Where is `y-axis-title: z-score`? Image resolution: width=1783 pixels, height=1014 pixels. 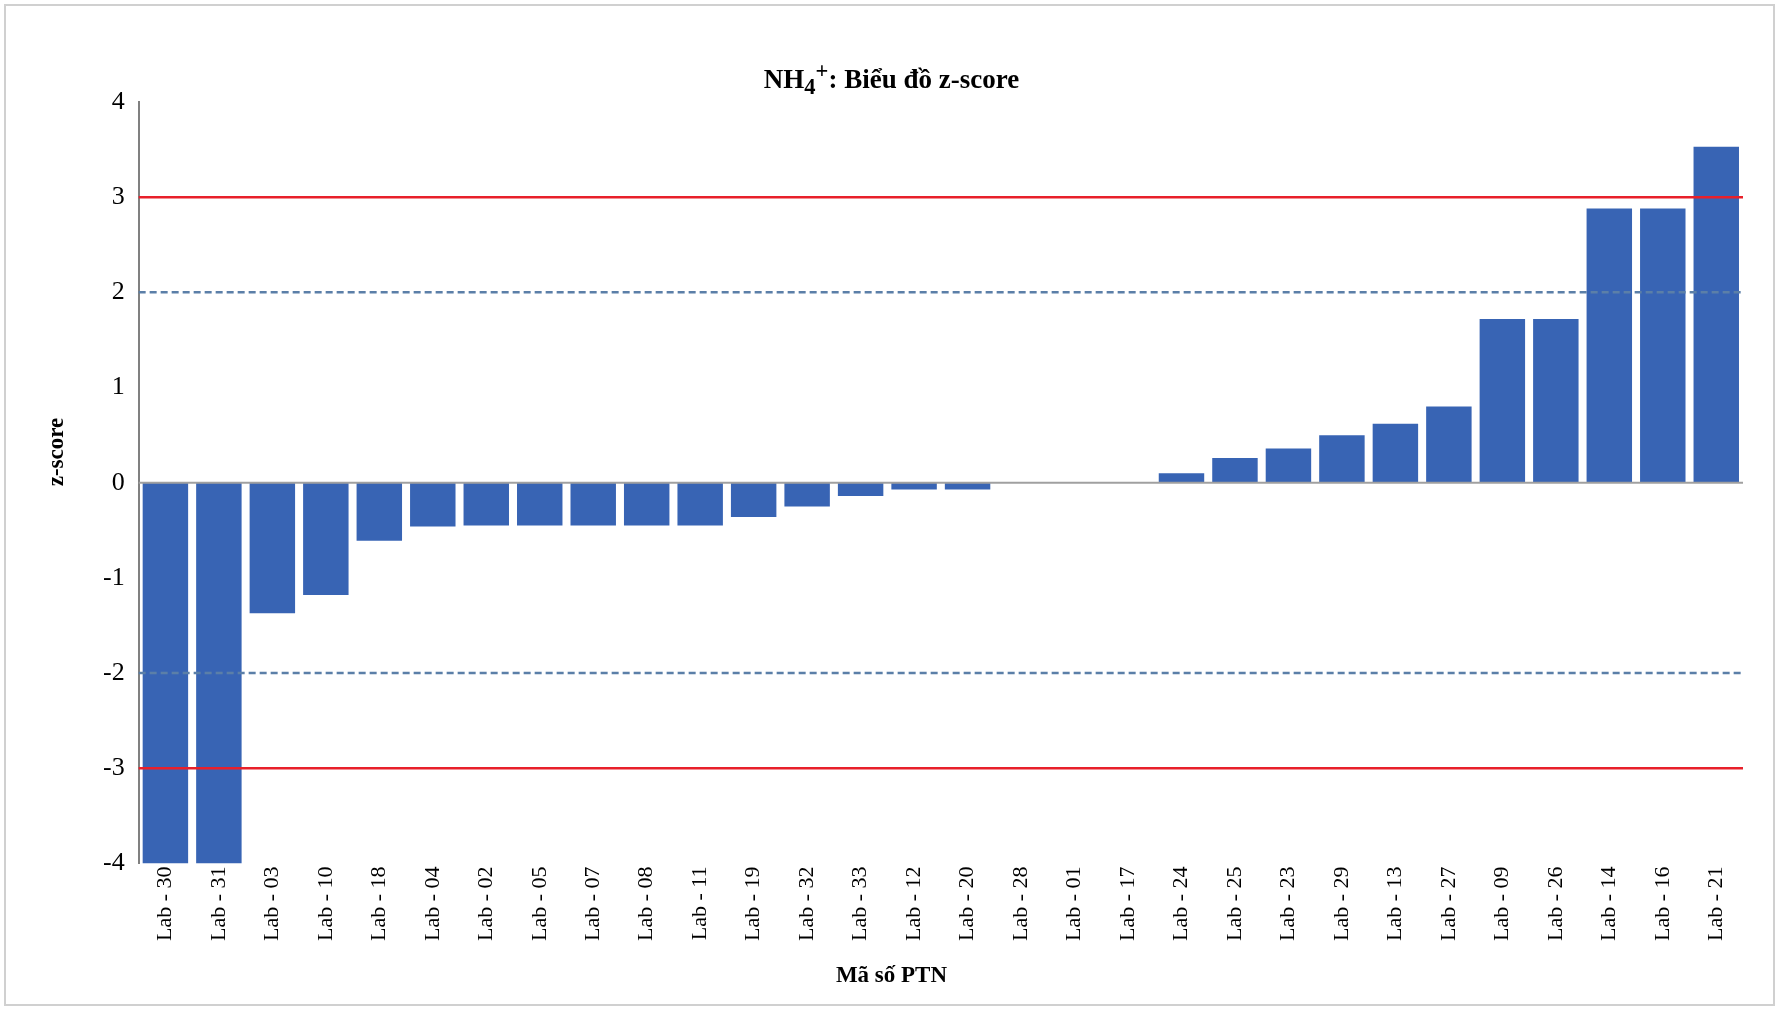 y-axis-title: z-score is located at coordinates (56, 452).